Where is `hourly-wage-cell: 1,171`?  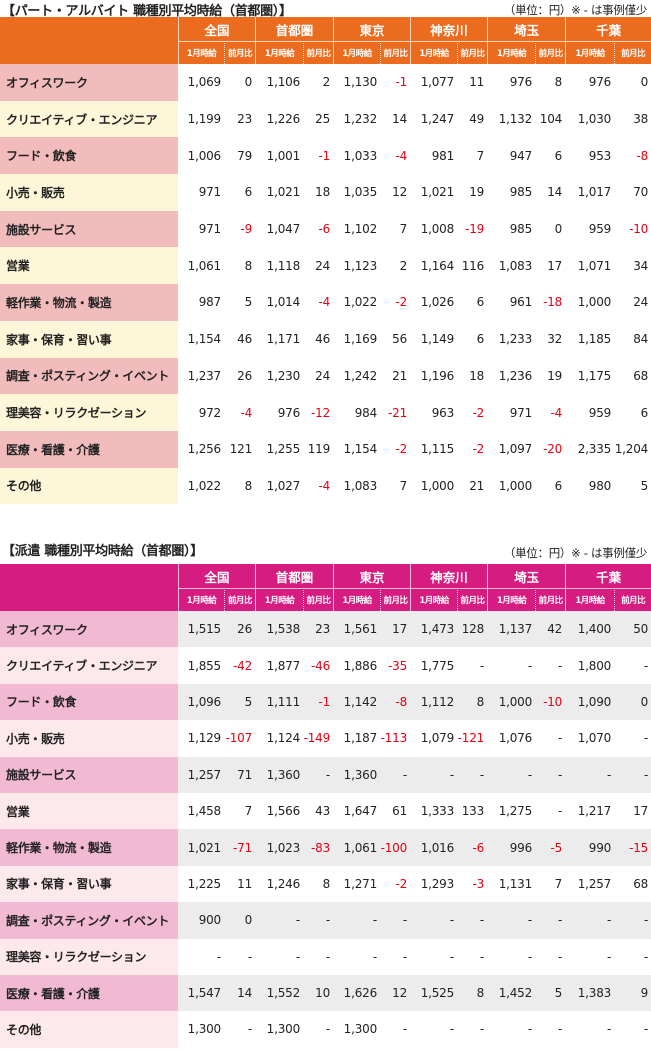
hourly-wage-cell: 1,171 is located at coordinates (279, 339).